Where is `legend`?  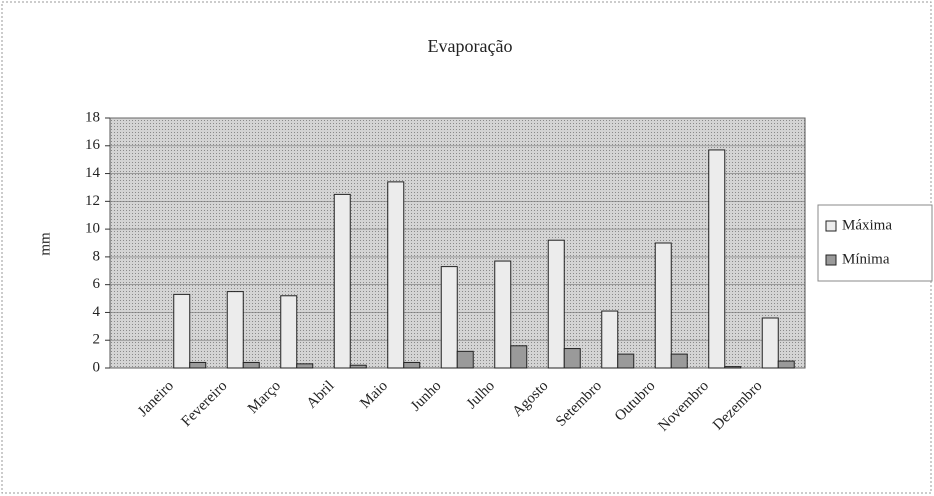
legend is located at coordinates (875, 243).